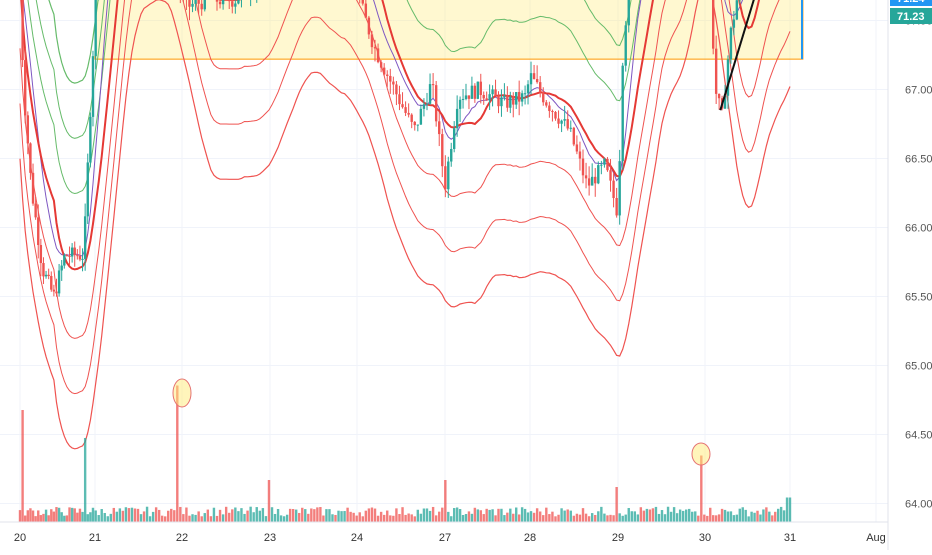  I want to click on price-tag-label: 71.23, so click(911, 17).